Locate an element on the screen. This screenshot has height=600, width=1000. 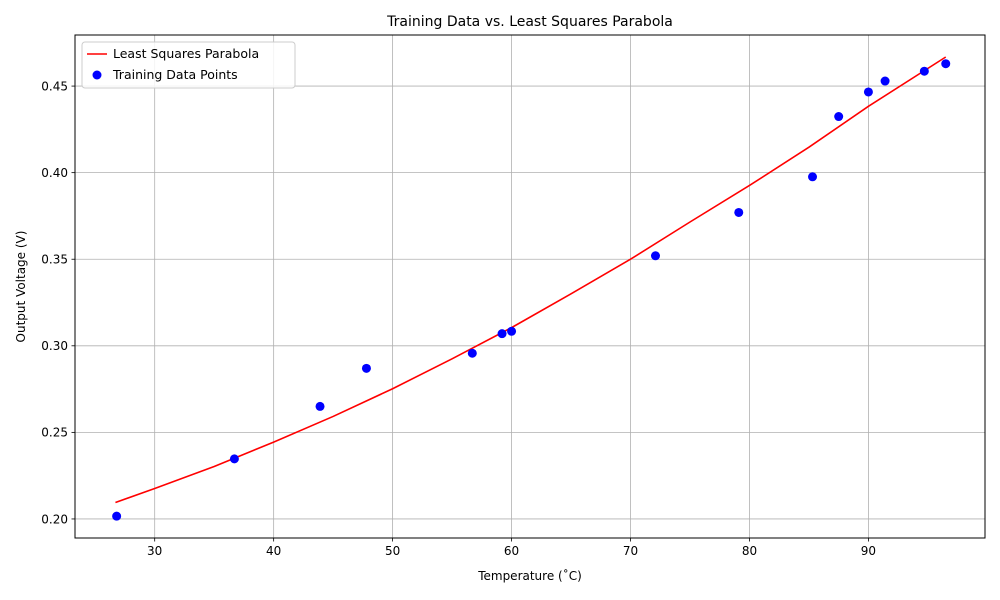
legend-label-training-points: Training Data Points is located at coordinates (175, 74).